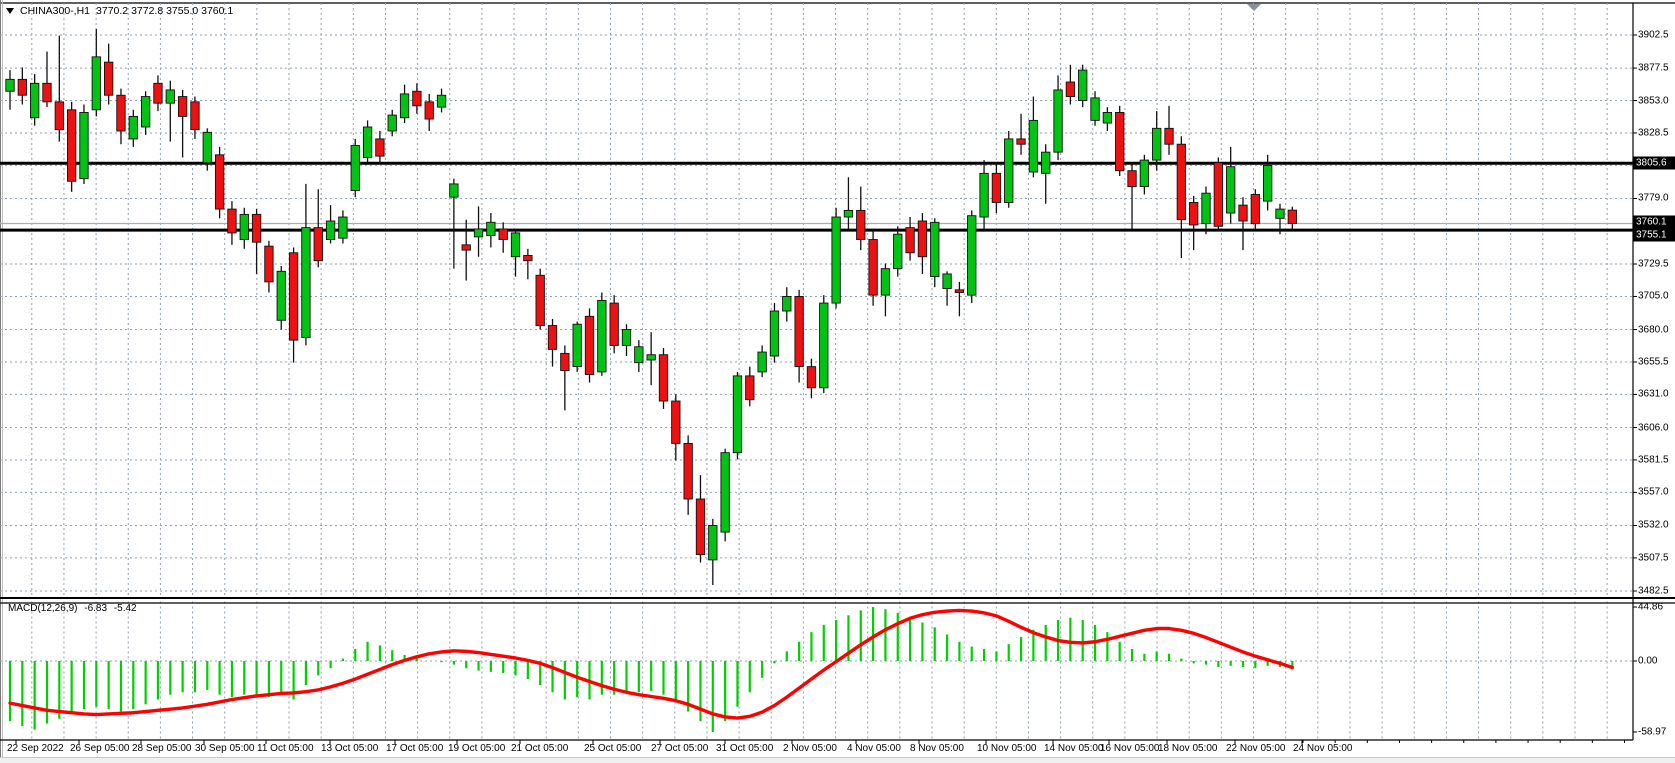 The image size is (1675, 763). What do you see at coordinates (1653, 460) in the screenshot?
I see `price-axis-label: 3581.5` at bounding box center [1653, 460].